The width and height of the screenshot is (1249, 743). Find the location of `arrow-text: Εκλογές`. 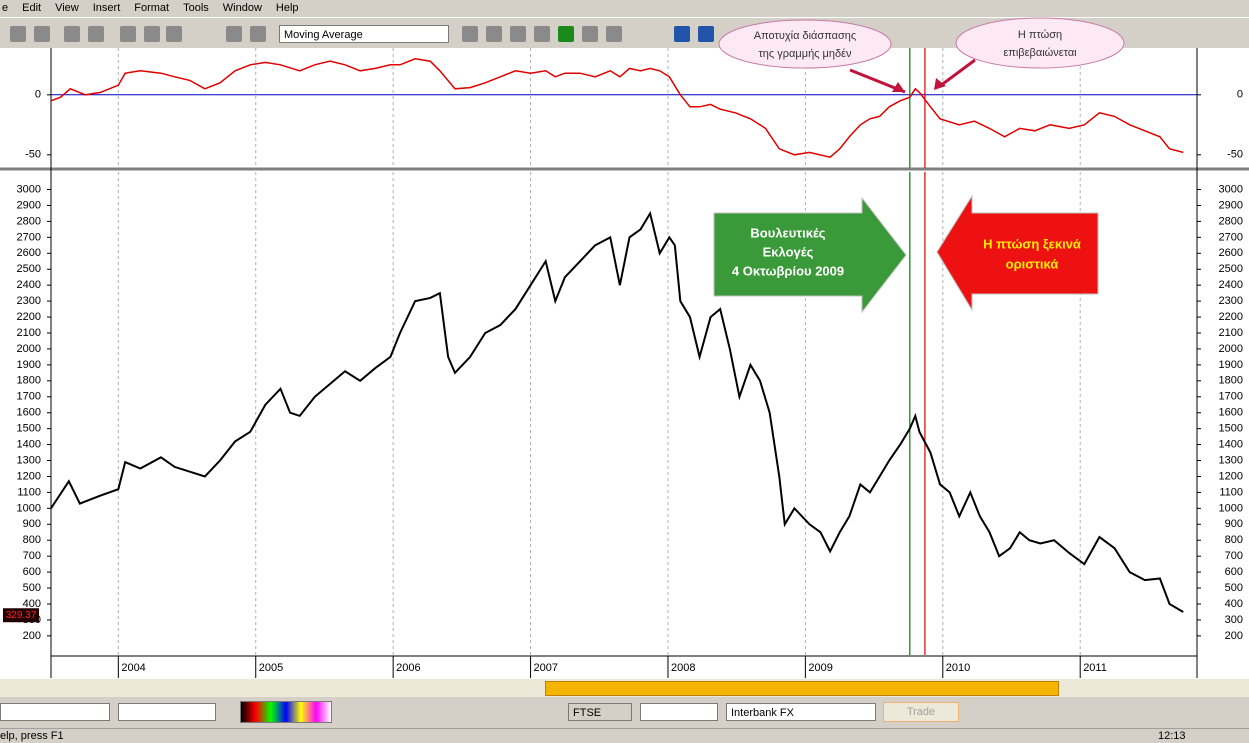

arrow-text: Εκλογές is located at coordinates (788, 251).